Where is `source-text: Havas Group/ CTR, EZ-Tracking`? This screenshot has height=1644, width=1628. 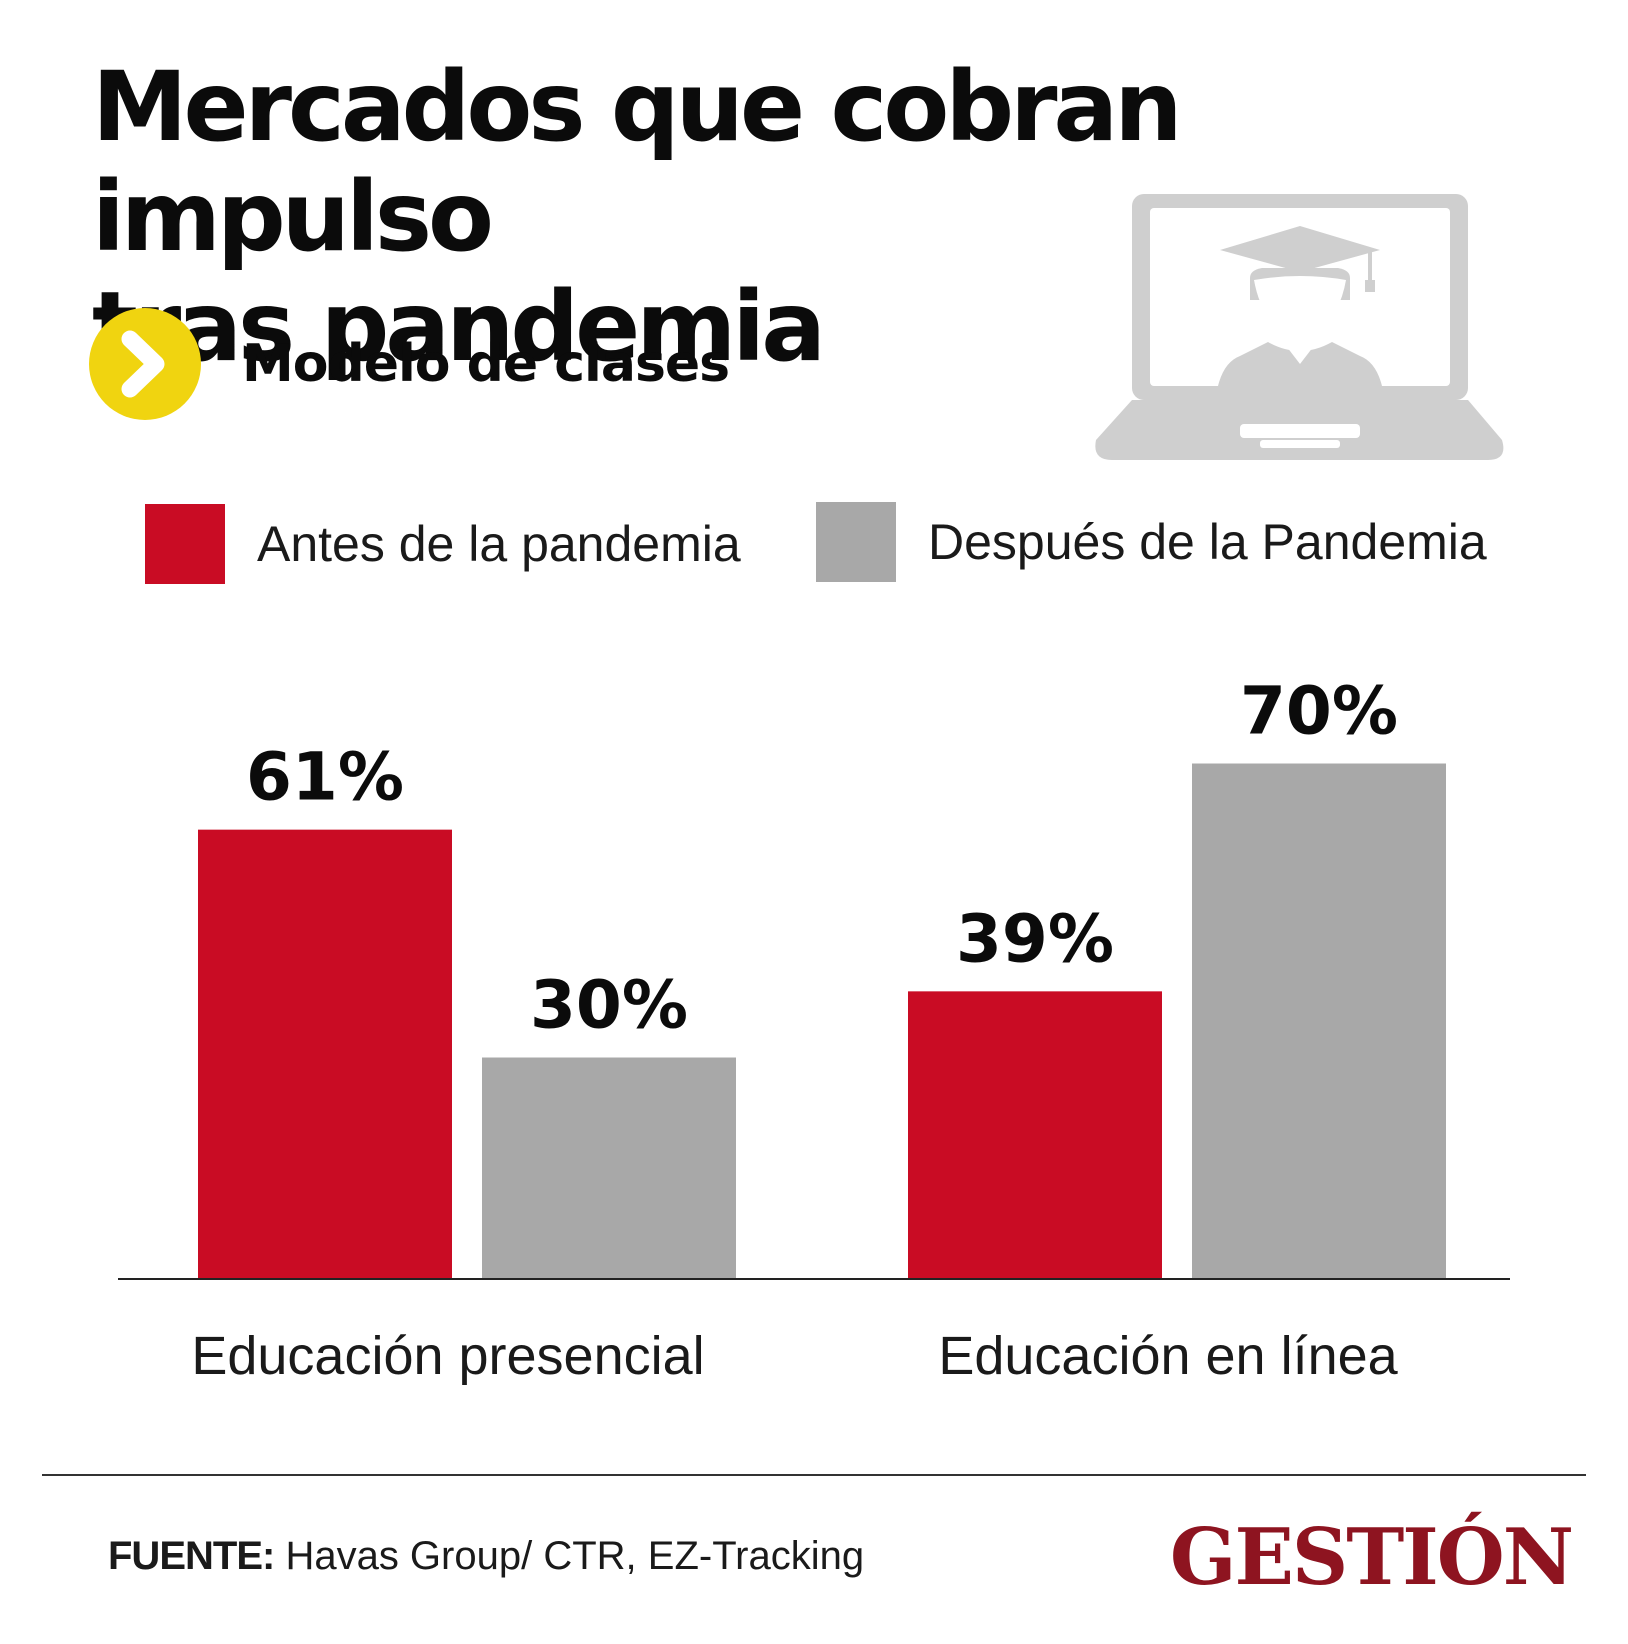 source-text: Havas Group/ CTR, EZ-Tracking is located at coordinates (569, 1556).